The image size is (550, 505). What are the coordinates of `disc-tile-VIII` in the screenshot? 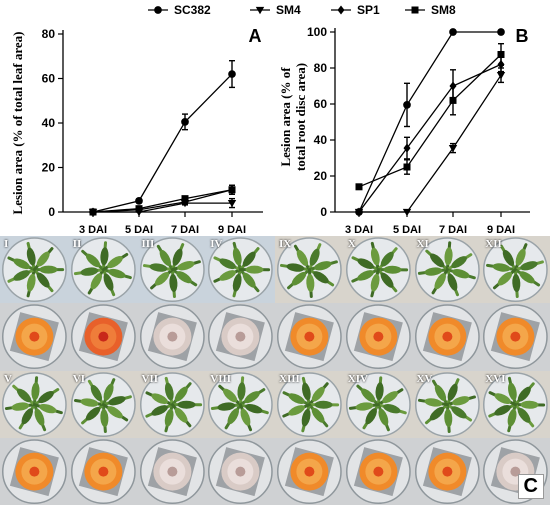 It's located at (240, 471).